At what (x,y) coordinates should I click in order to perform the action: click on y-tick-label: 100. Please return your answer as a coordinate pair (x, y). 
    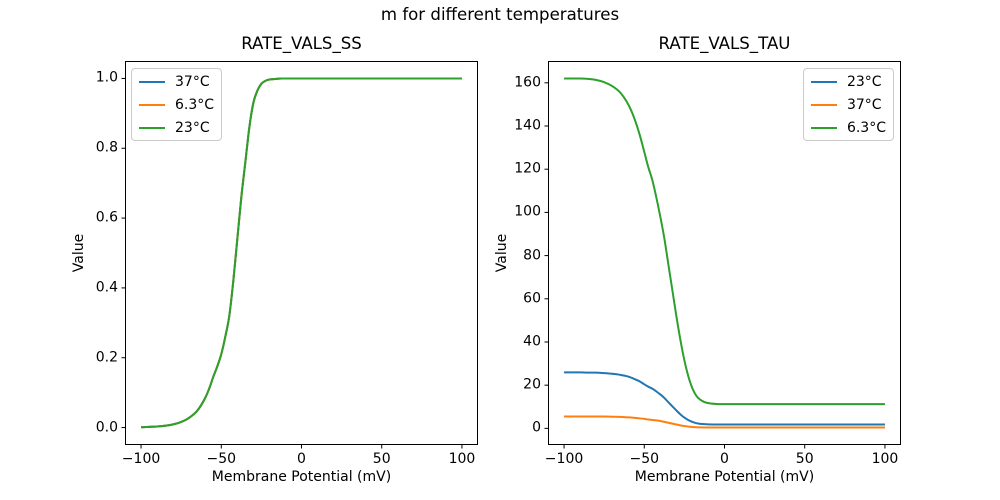
    Looking at the image, I should click on (527, 211).